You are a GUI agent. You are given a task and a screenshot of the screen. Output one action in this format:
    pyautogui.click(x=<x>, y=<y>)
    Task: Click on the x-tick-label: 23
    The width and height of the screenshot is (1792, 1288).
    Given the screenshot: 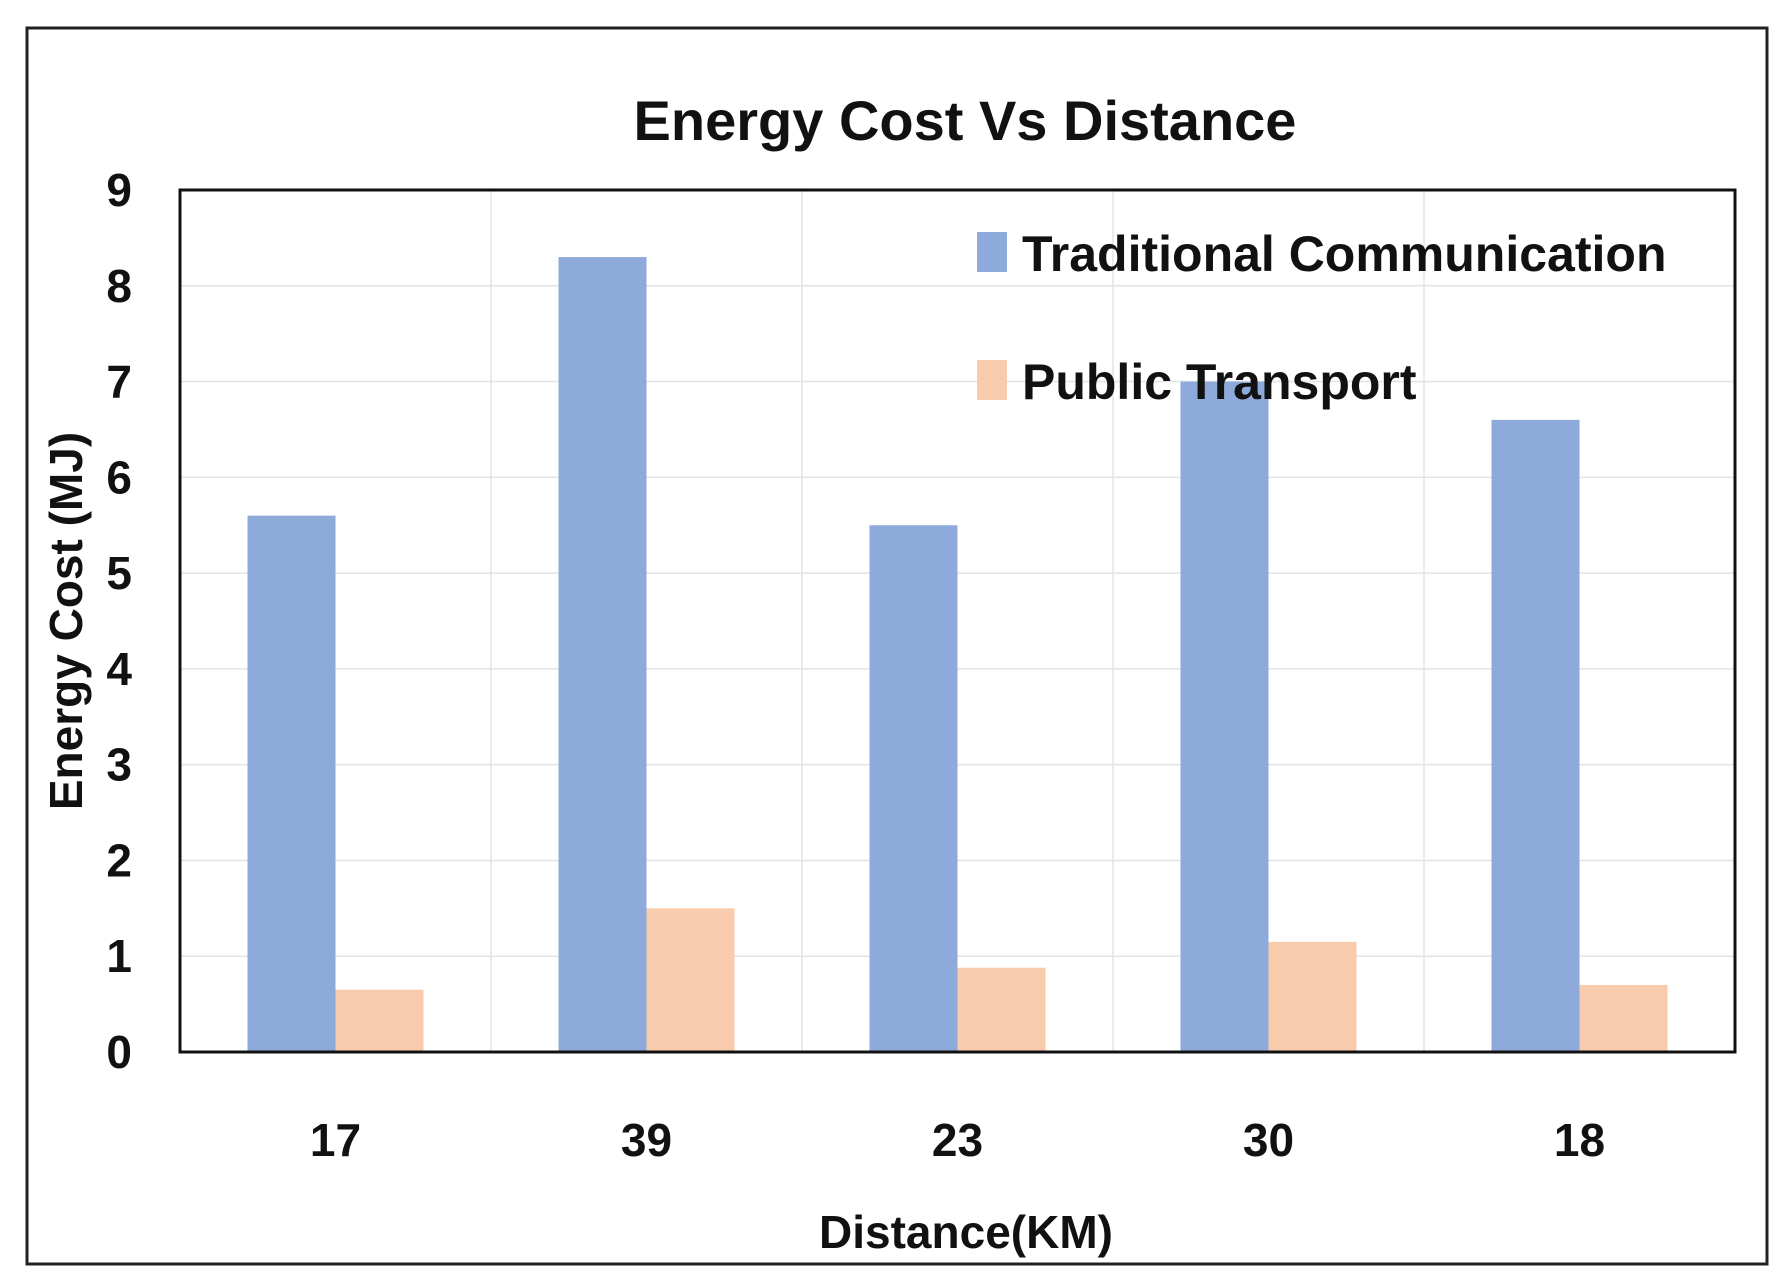 What is the action you would take?
    pyautogui.click(x=957, y=1140)
    